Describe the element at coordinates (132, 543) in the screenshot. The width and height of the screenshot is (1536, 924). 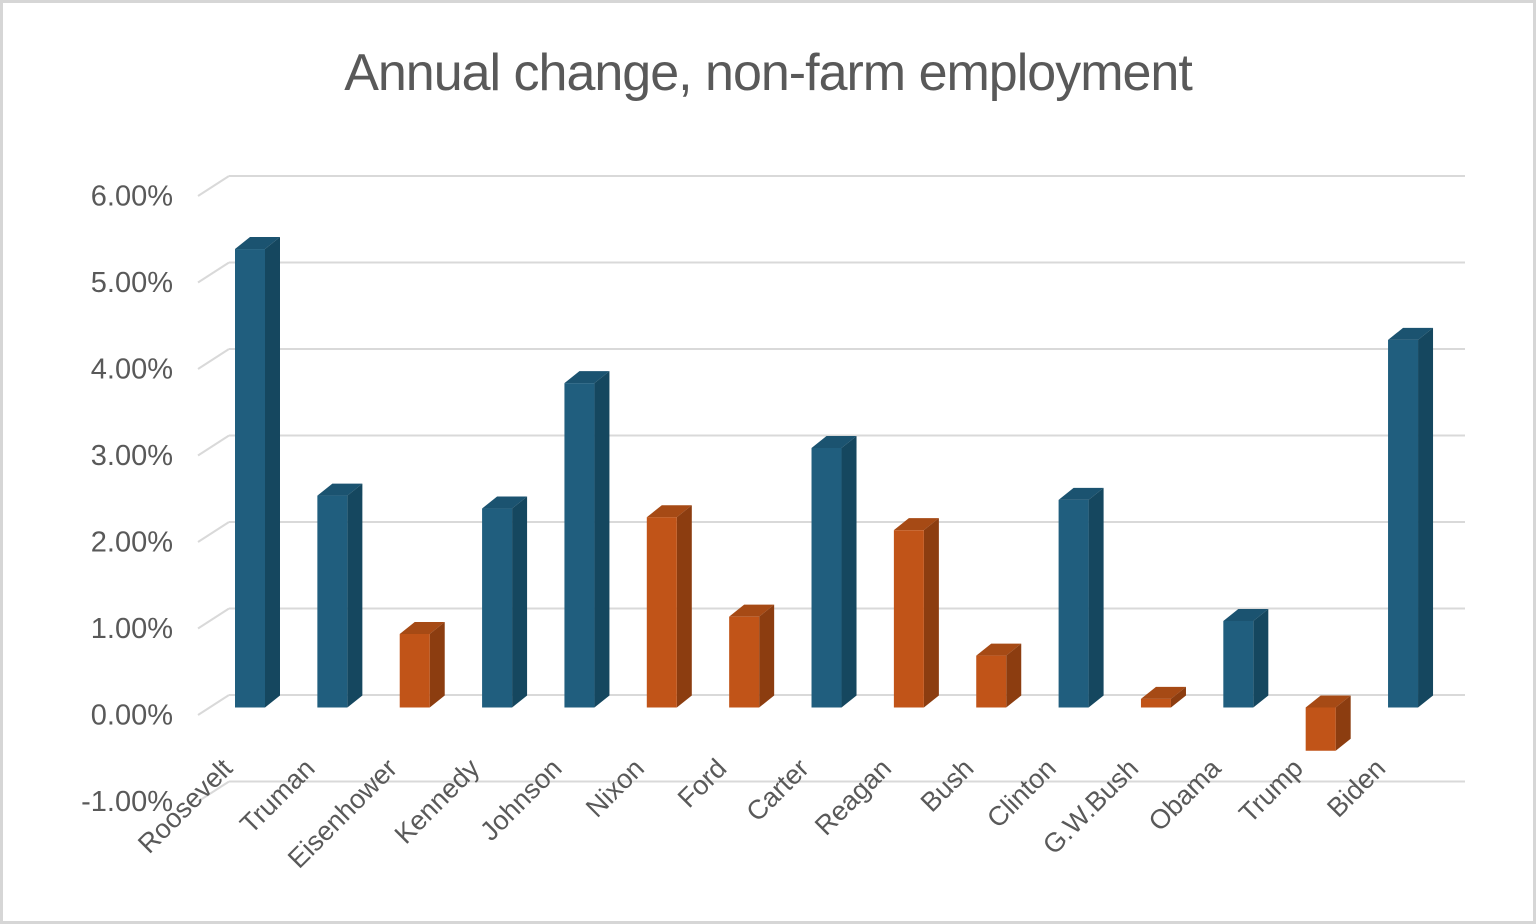
I see `y-tick-label: 2.00%` at that location.